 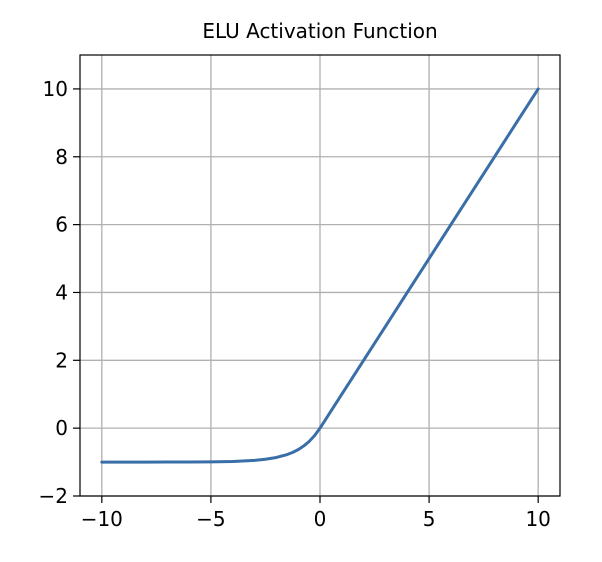 I want to click on y-tick-label-0: −2, so click(x=53, y=496).